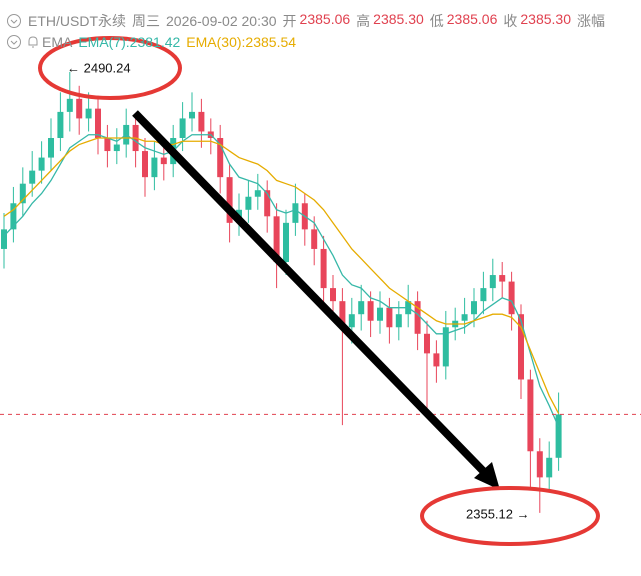  Describe the element at coordinates (590, 21) in the screenshot. I see `field-label: 涨幅` at that location.